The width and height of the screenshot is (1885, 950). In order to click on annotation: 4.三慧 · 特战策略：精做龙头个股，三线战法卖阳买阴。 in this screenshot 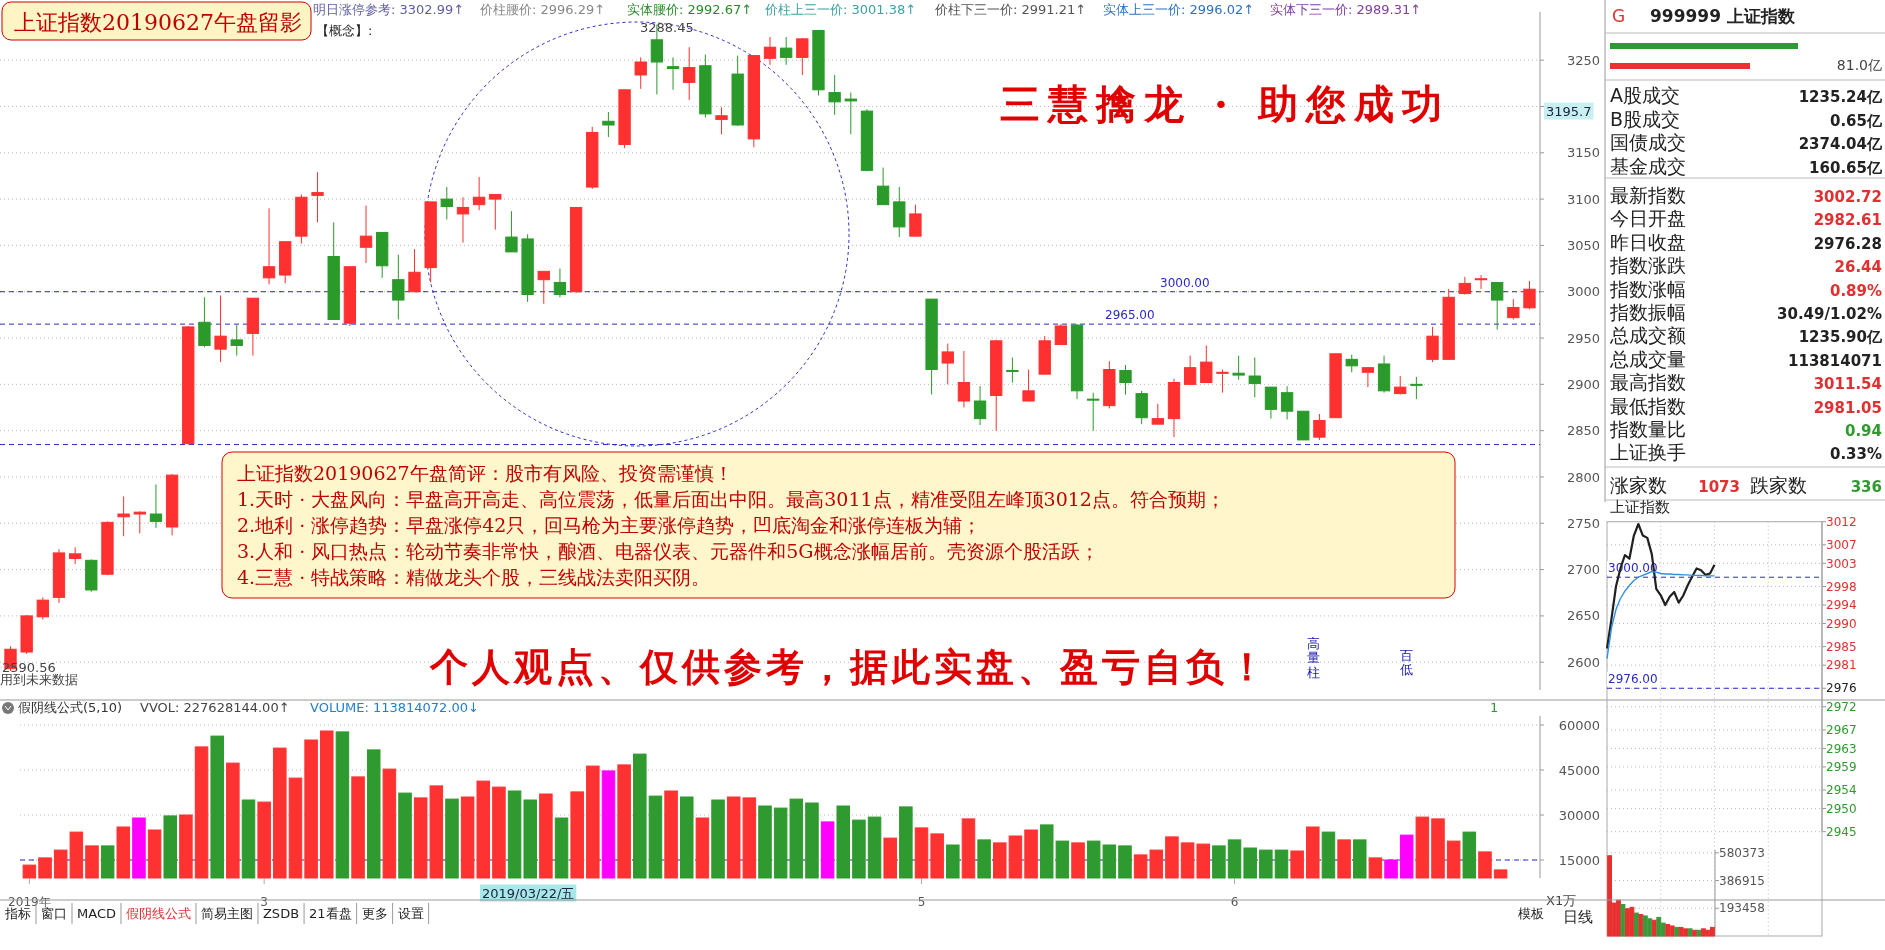, I will do `click(474, 577)`.